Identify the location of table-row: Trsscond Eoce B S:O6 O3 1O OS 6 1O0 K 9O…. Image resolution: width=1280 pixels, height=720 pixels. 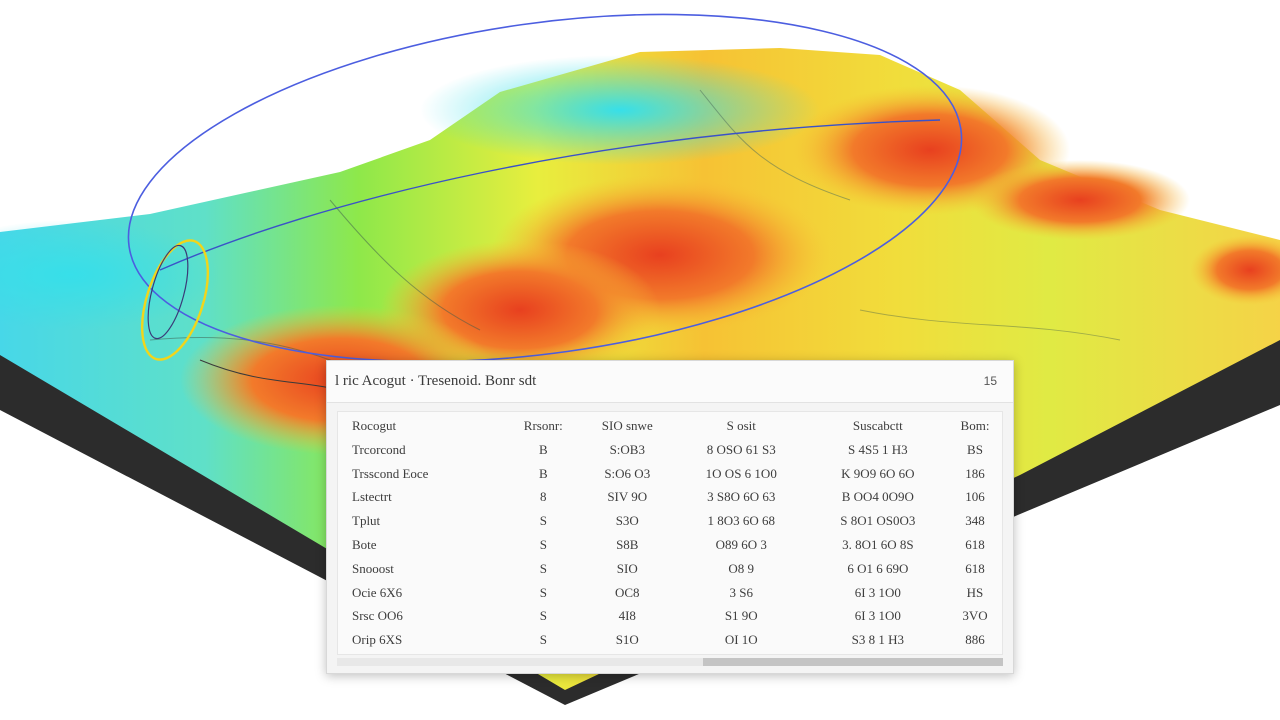
(670, 474).